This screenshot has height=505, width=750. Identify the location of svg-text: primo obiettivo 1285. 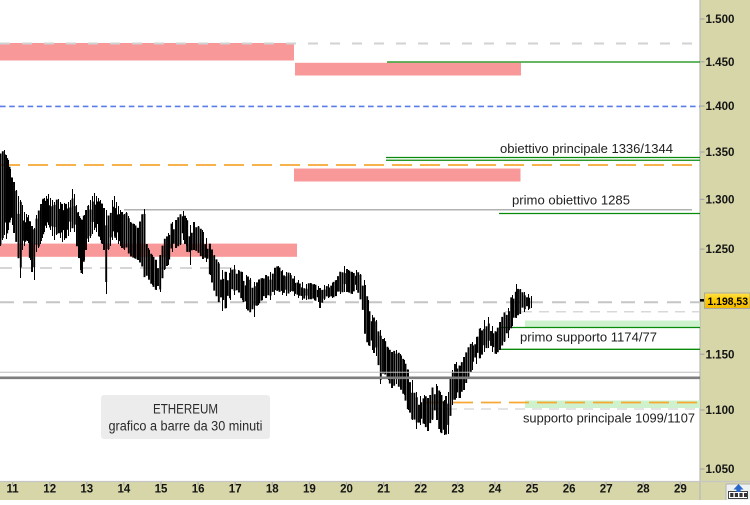
(571, 200).